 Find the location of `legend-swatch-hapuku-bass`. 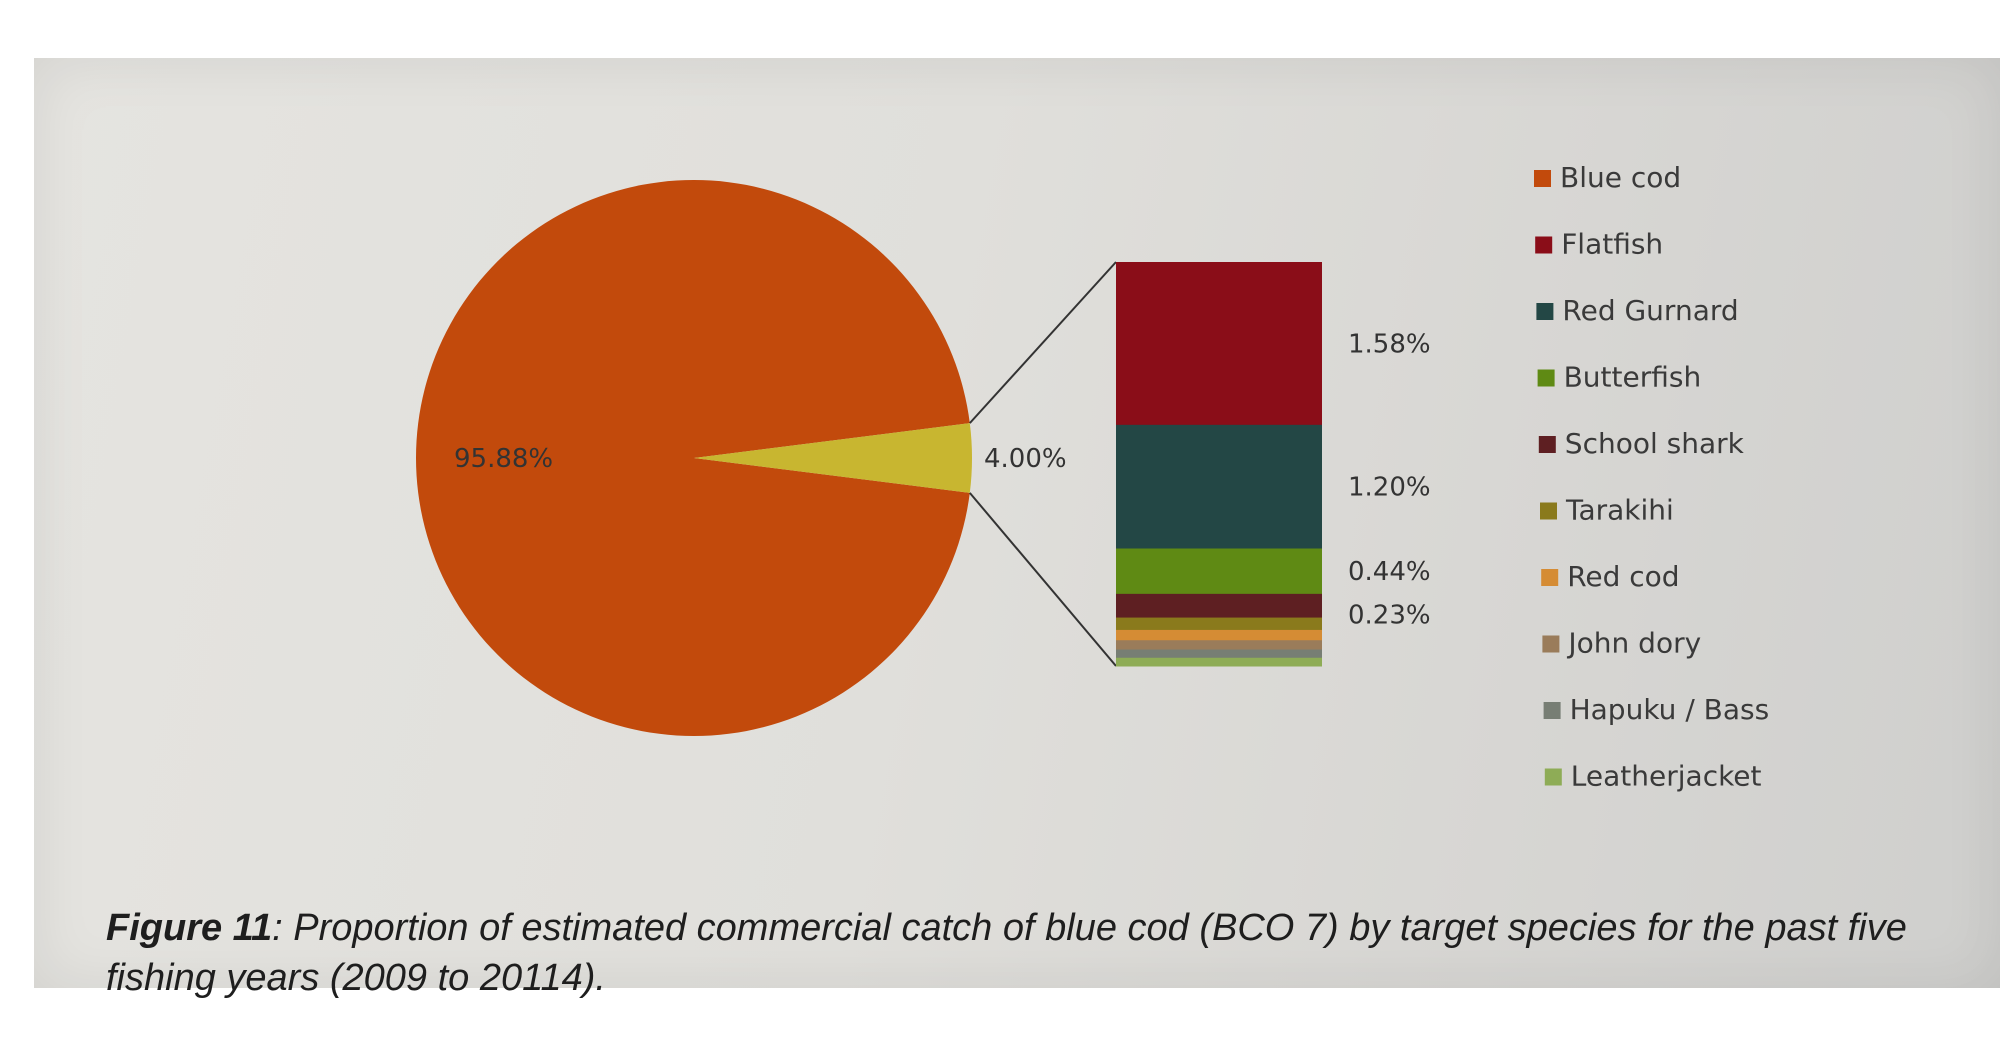

legend-swatch-hapuku-bass is located at coordinates (1552, 710).